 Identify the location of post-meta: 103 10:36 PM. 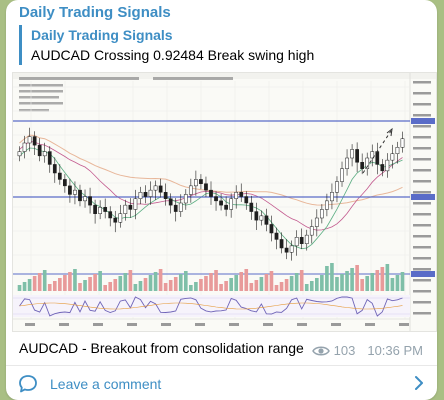
(367, 350).